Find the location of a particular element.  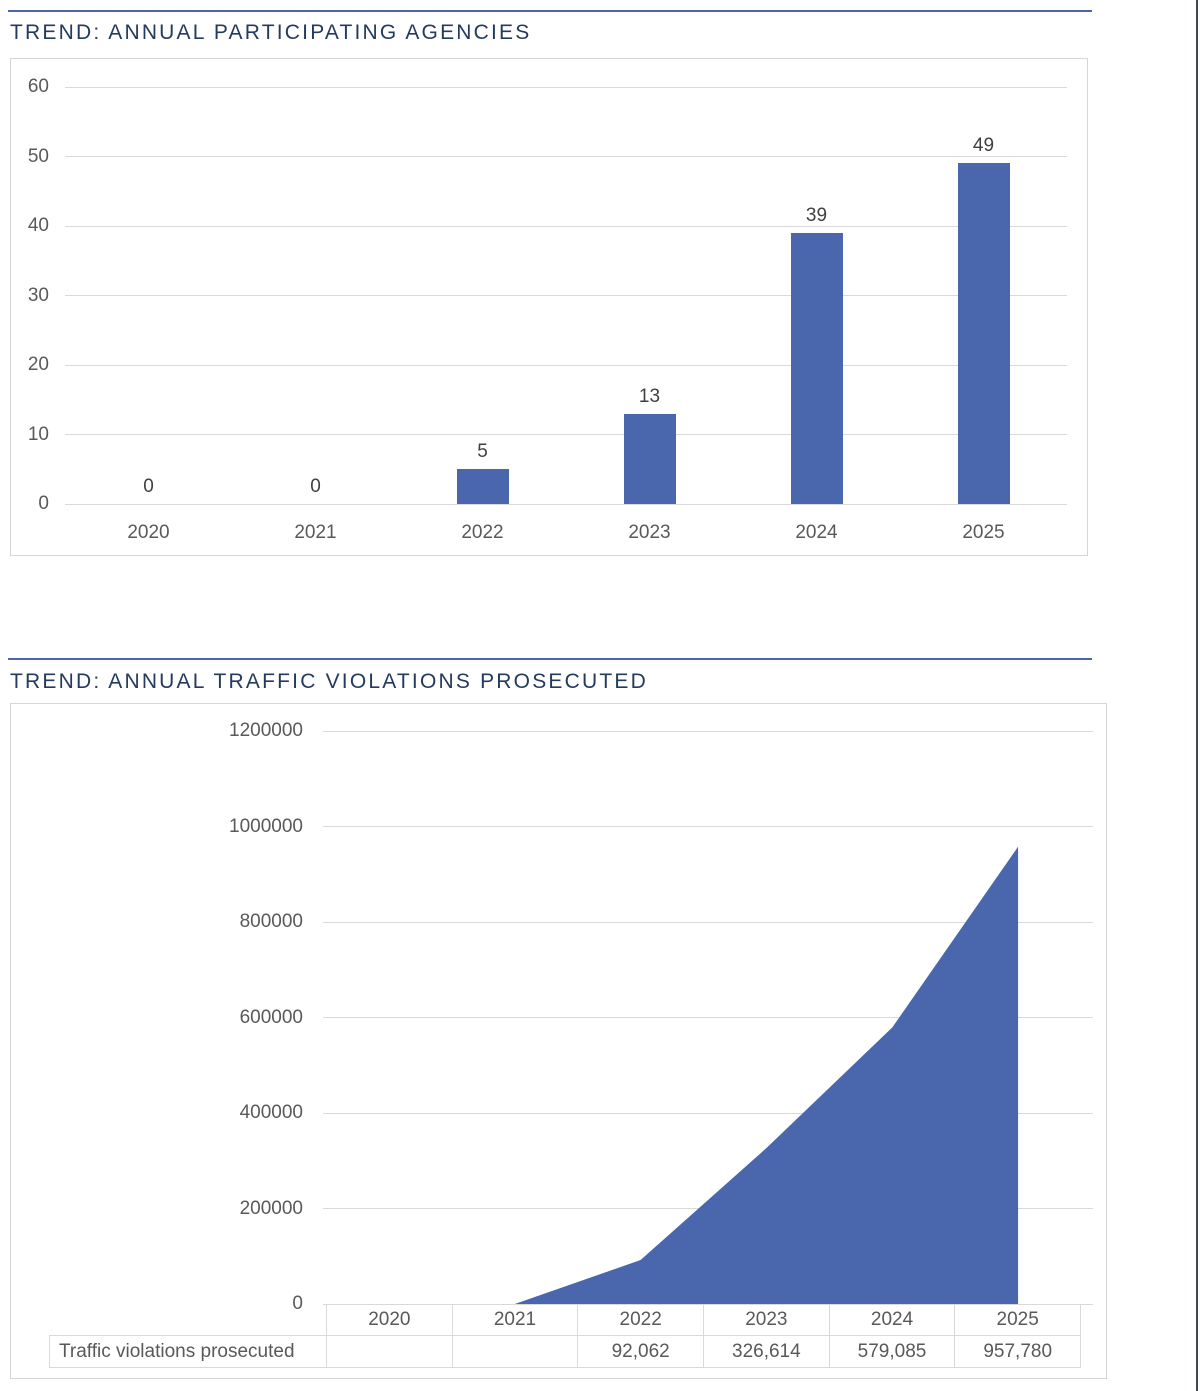

y-axis-tick-label: 10 is located at coordinates (38, 434).